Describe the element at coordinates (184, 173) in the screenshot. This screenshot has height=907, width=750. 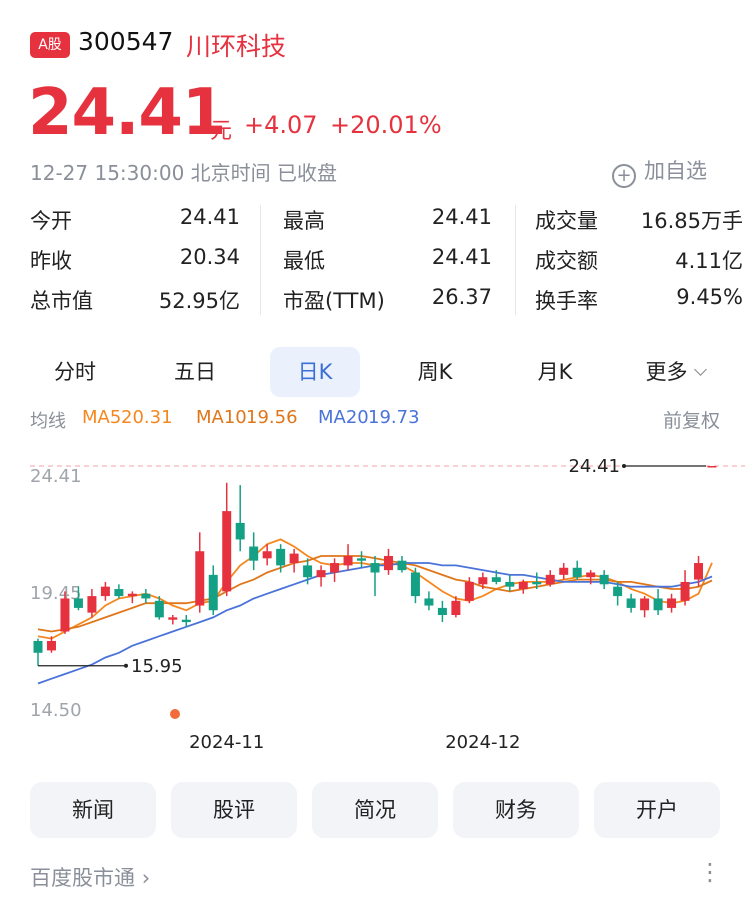
I see `timestamp: 12-27 15:30:00 北京时间 已收盘` at that location.